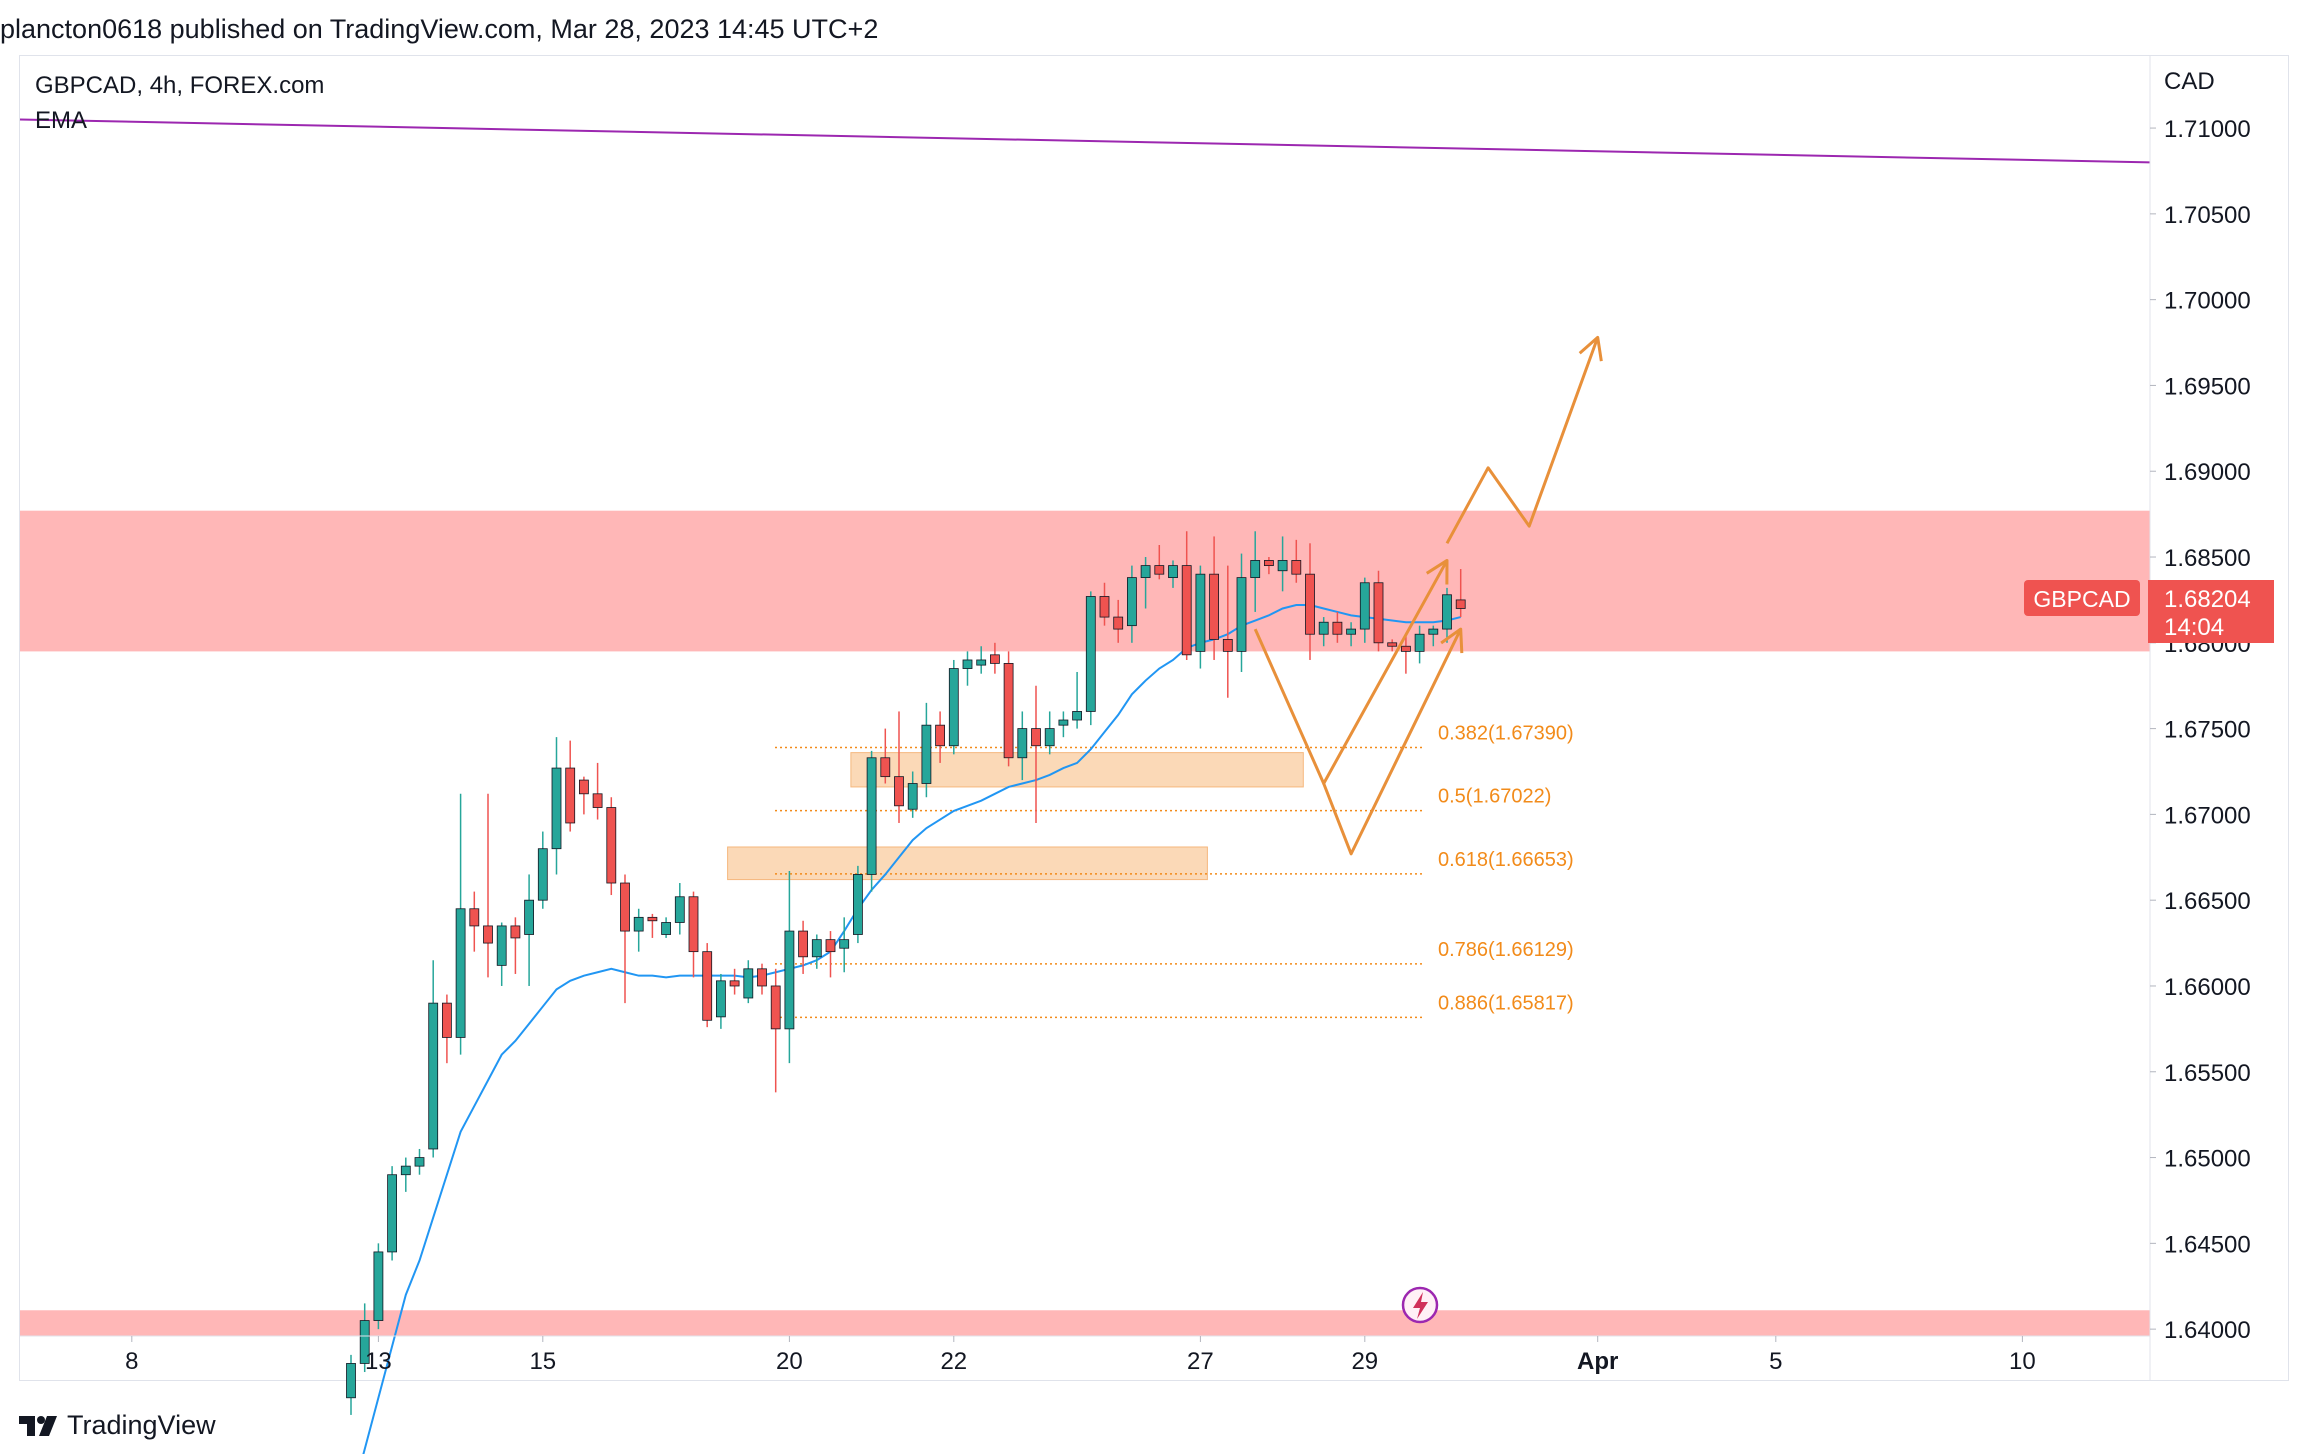 This screenshot has height=1454, width=2304. Describe the element at coordinates (61, 120) in the screenshot. I see `legend-indicator: EMA` at that location.